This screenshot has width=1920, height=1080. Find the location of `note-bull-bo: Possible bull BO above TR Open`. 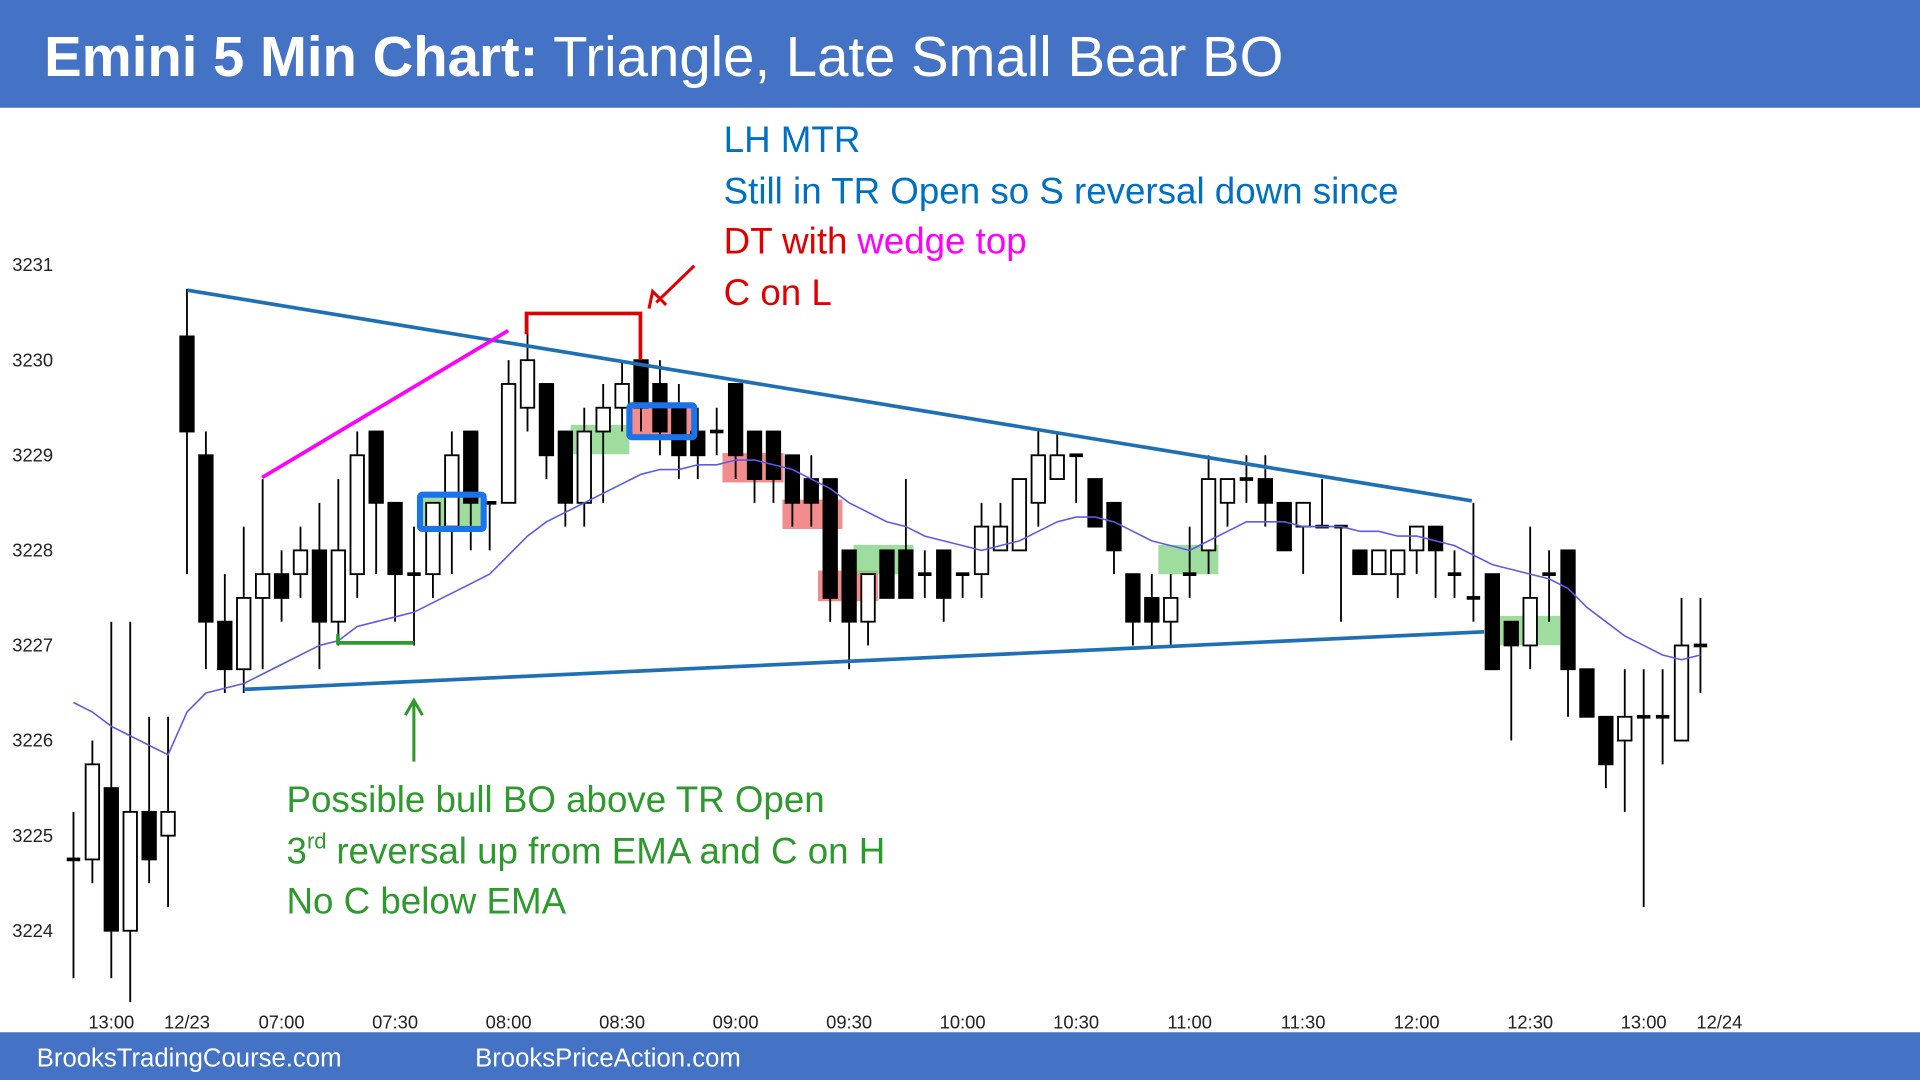

note-bull-bo: Possible bull BO above TR Open is located at coordinates (556, 799).